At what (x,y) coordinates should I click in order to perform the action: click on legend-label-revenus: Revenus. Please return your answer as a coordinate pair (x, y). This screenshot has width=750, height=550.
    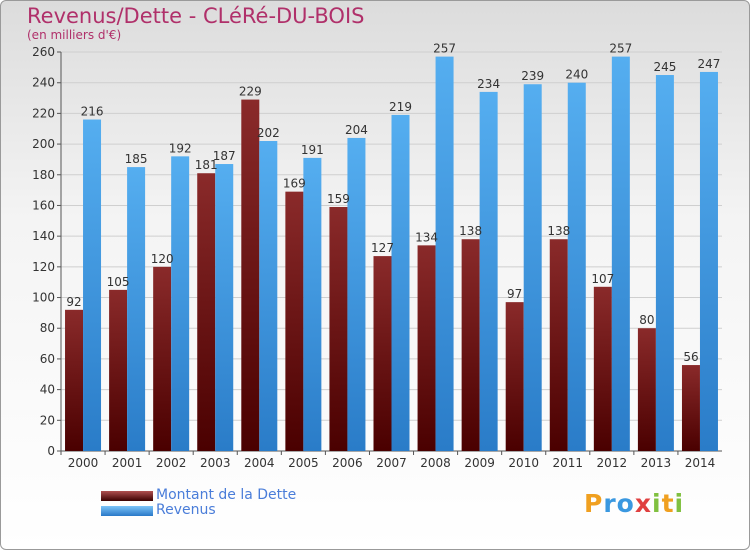
    Looking at the image, I should click on (186, 510).